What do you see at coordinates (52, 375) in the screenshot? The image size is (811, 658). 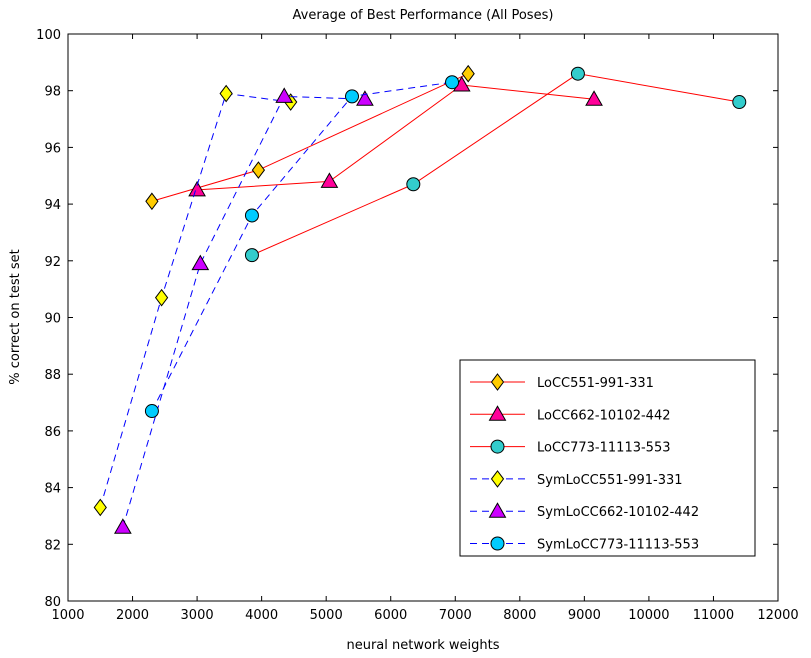 I see `y-tick-label: 88` at bounding box center [52, 375].